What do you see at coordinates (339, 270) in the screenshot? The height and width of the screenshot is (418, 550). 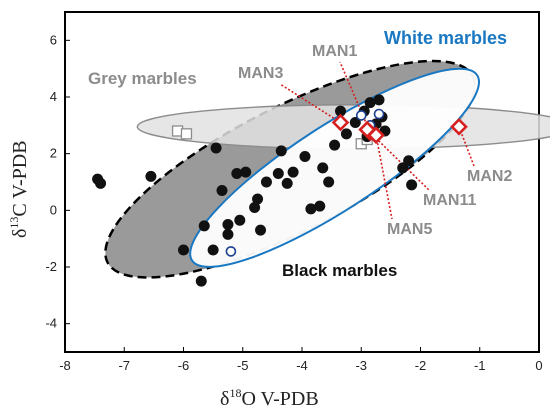 I see `black-marbles-label: Black marbles` at bounding box center [339, 270].